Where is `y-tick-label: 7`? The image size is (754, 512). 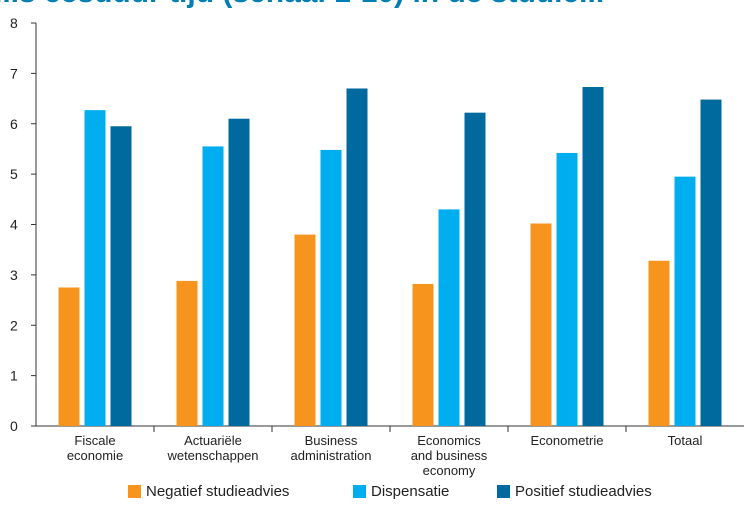
y-tick-label: 7 is located at coordinates (14, 73).